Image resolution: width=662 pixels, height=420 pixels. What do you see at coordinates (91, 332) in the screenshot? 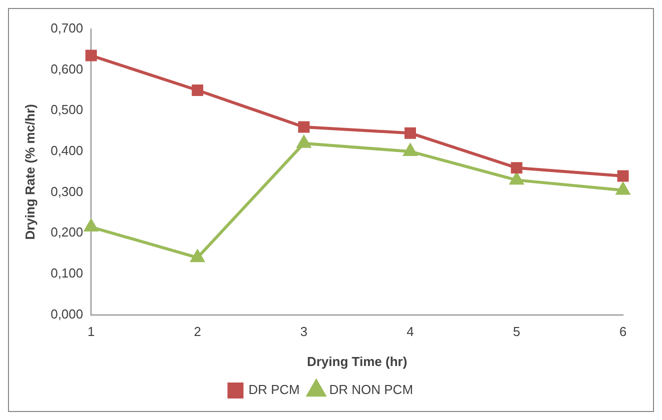
I see `x-tick-label: 1` at bounding box center [91, 332].